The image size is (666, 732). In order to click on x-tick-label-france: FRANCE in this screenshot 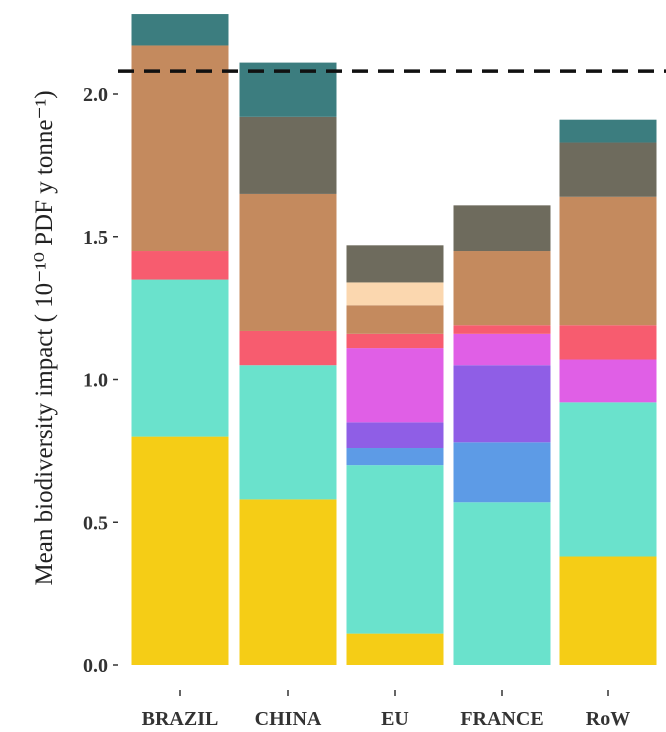, I will do `click(501, 719)`.